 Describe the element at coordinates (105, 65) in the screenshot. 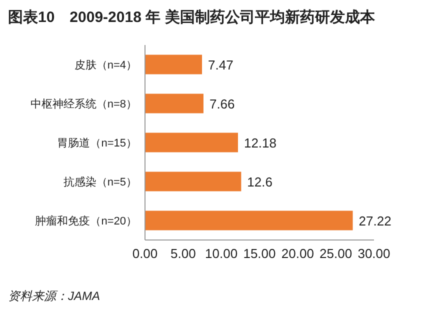

I see `y-tick-label: 皮肤（n=4）` at that location.